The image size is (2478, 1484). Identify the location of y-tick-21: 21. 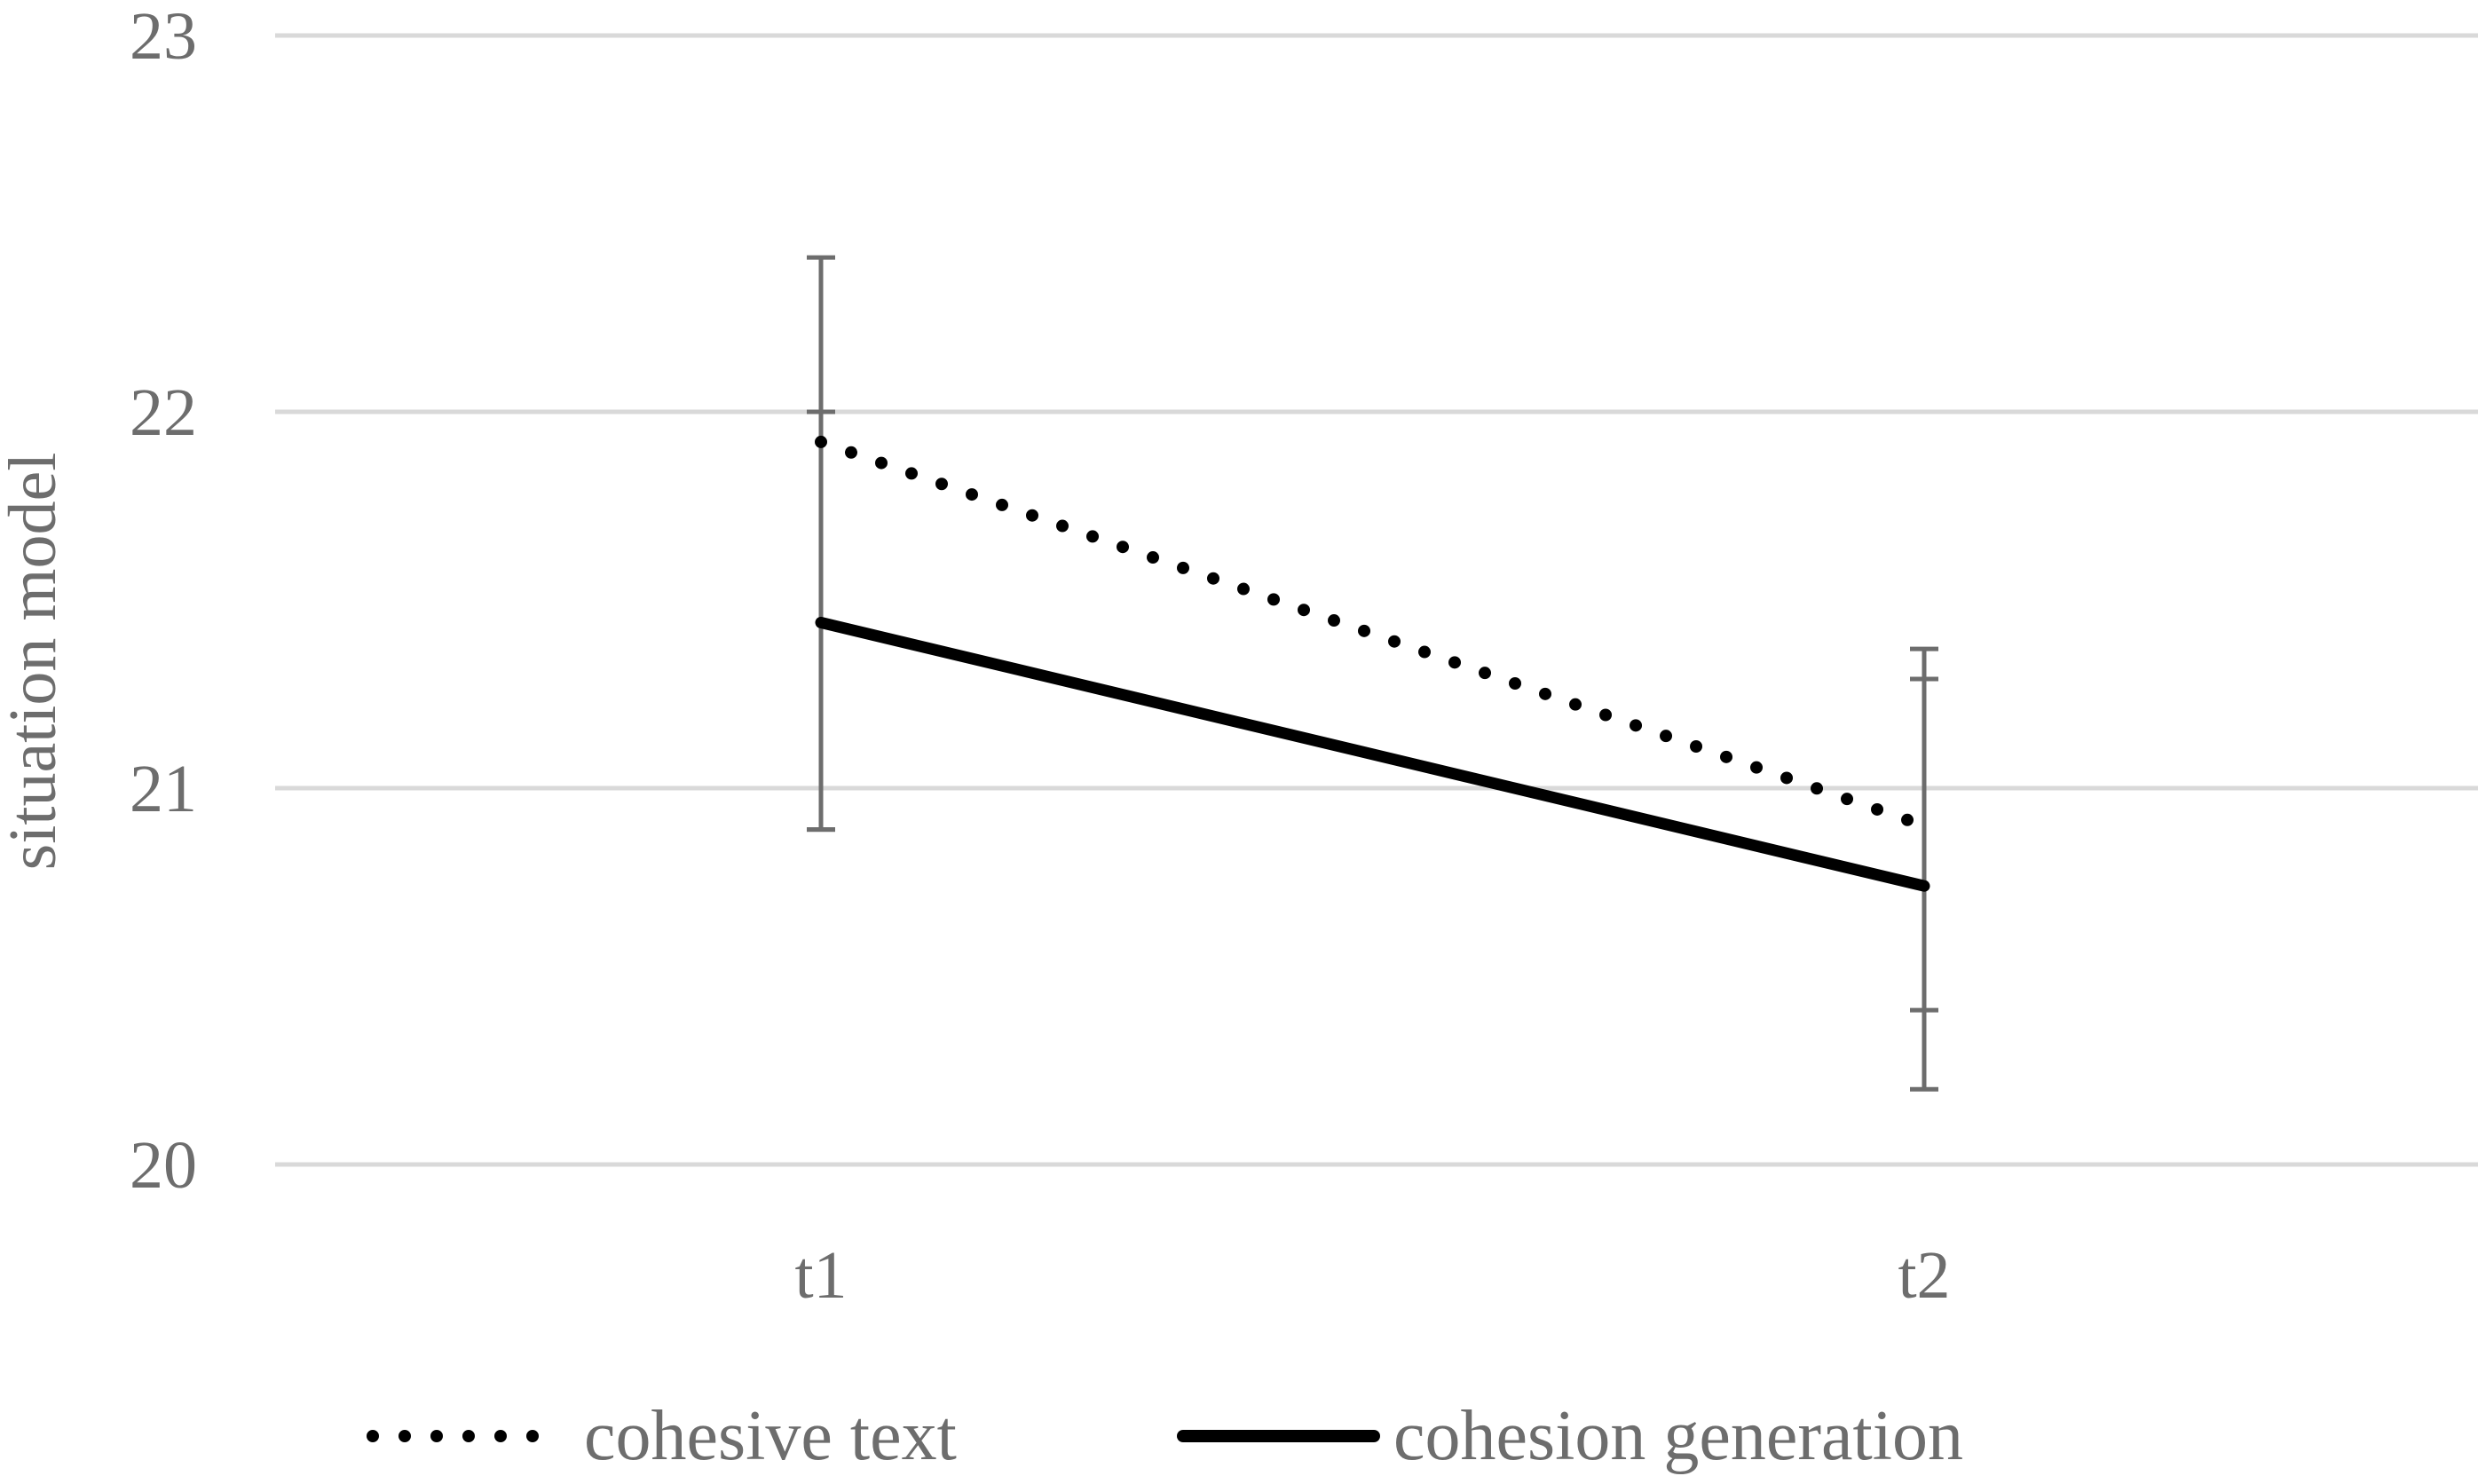
(163, 789).